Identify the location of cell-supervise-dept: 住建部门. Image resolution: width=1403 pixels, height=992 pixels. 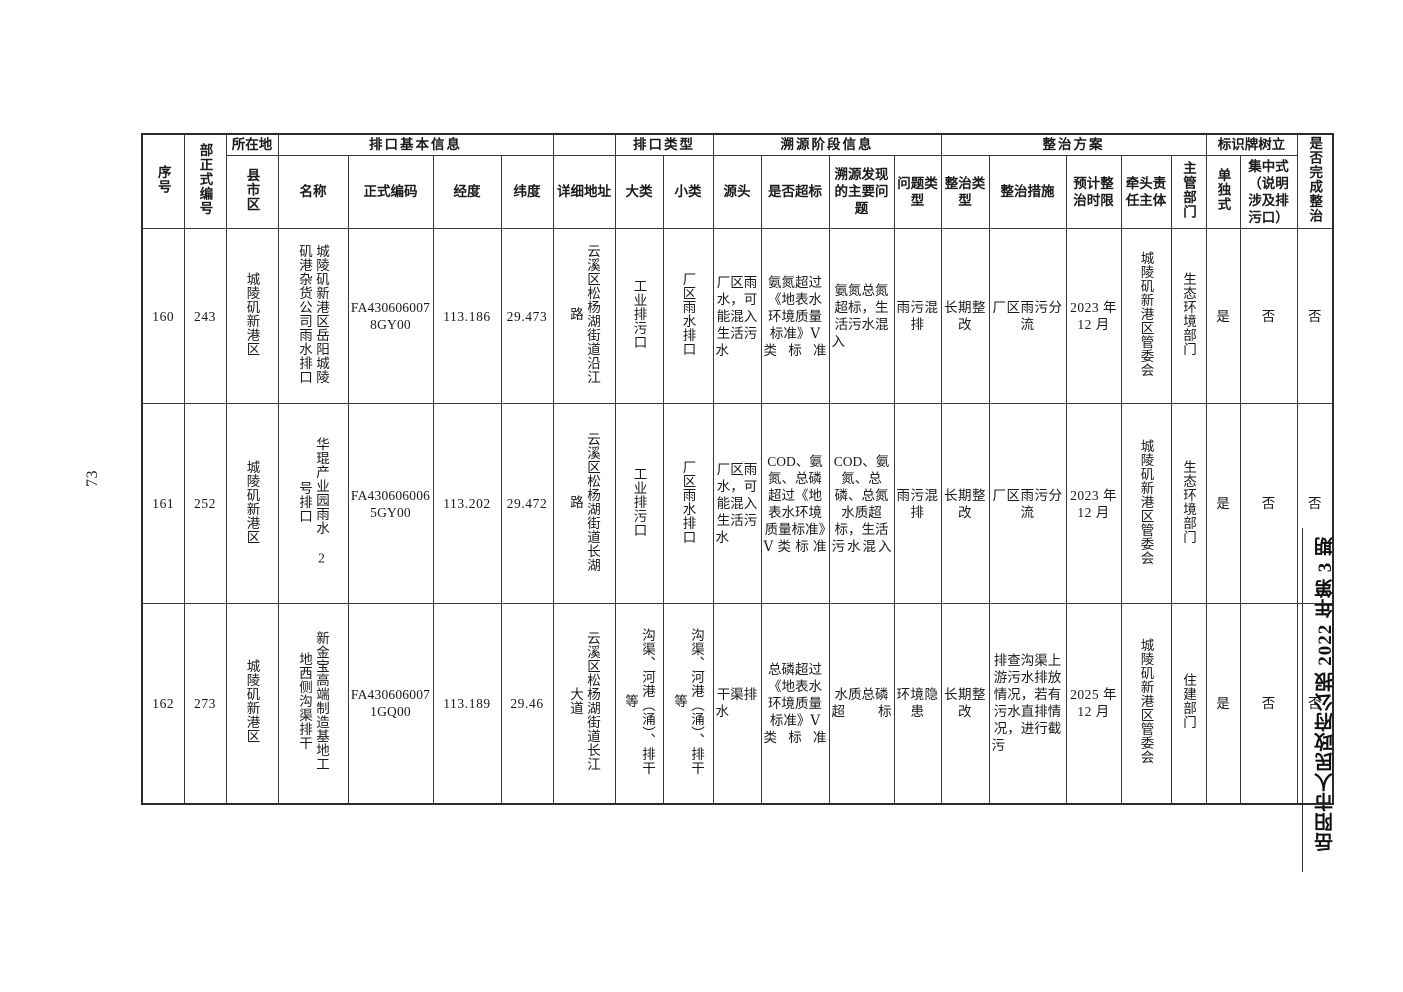
(1188, 703).